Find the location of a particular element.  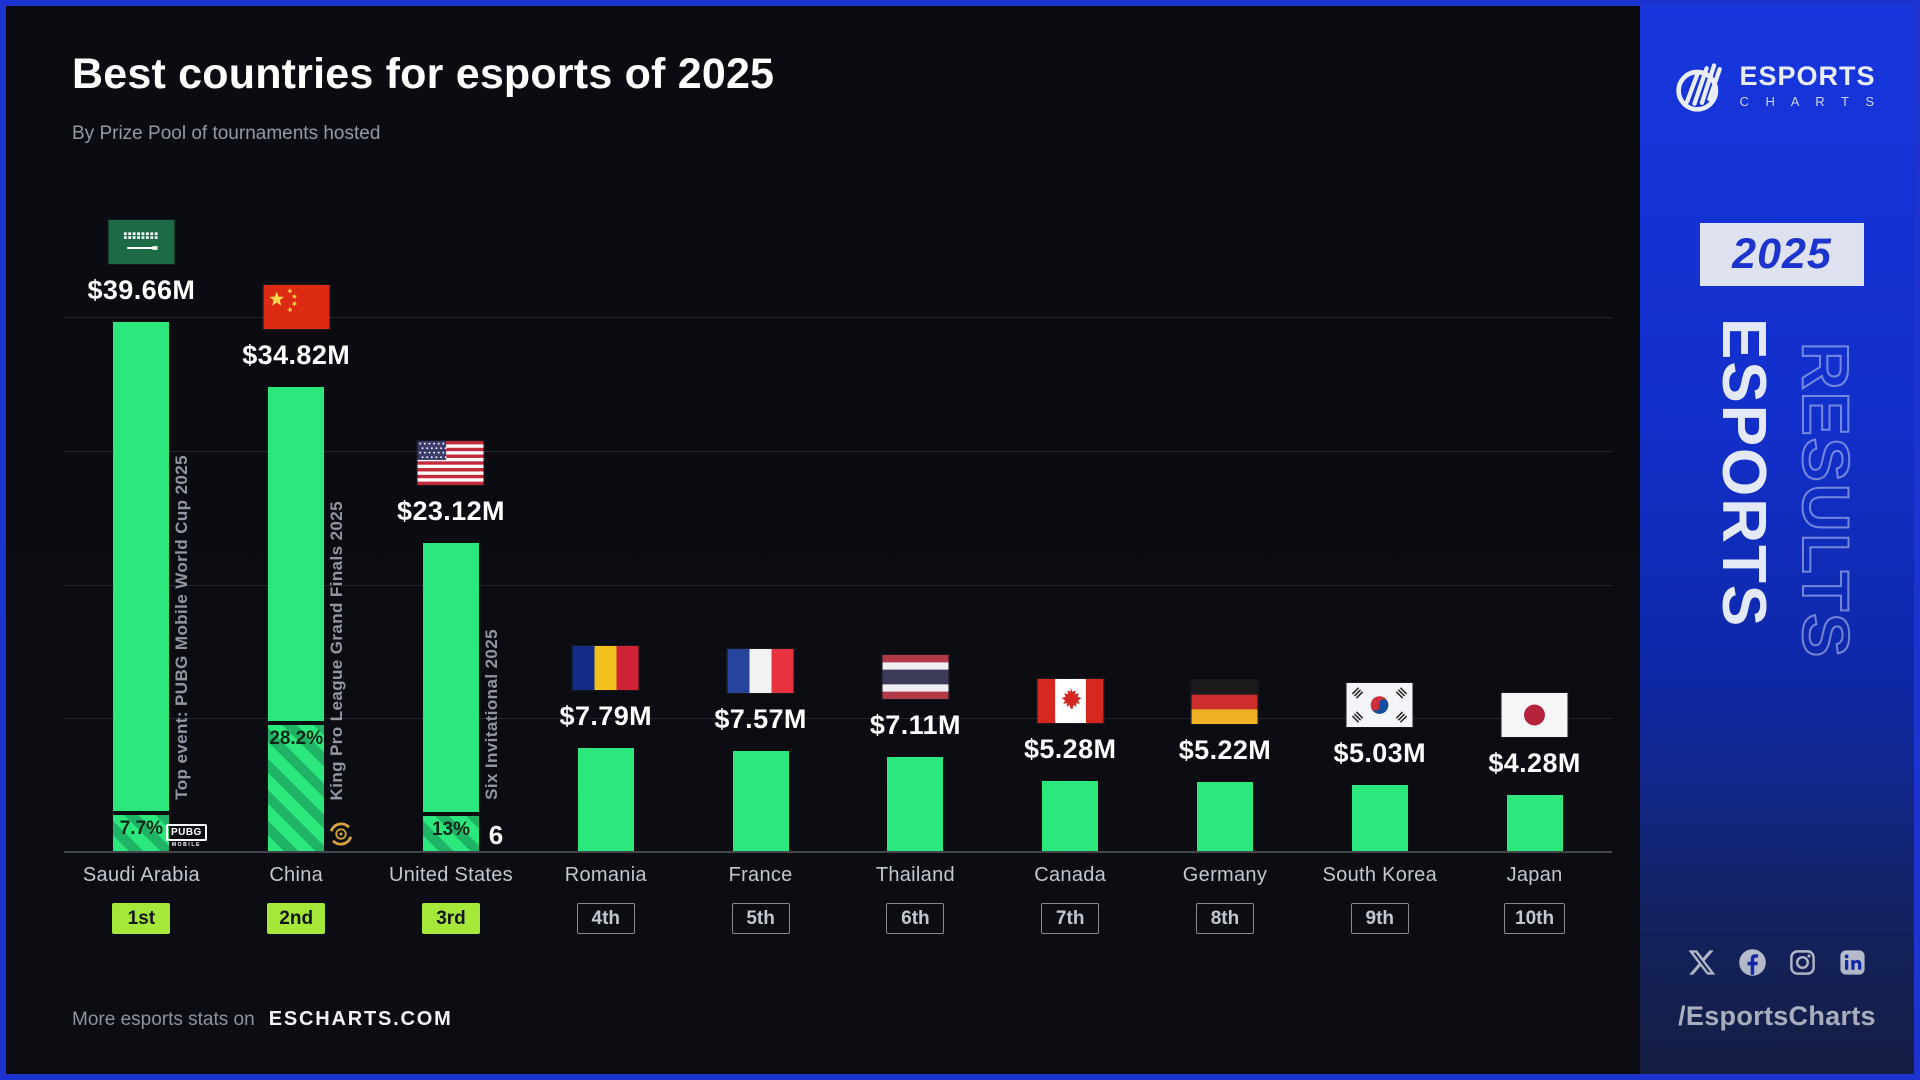

flag-ca-icon is located at coordinates (1070, 701).